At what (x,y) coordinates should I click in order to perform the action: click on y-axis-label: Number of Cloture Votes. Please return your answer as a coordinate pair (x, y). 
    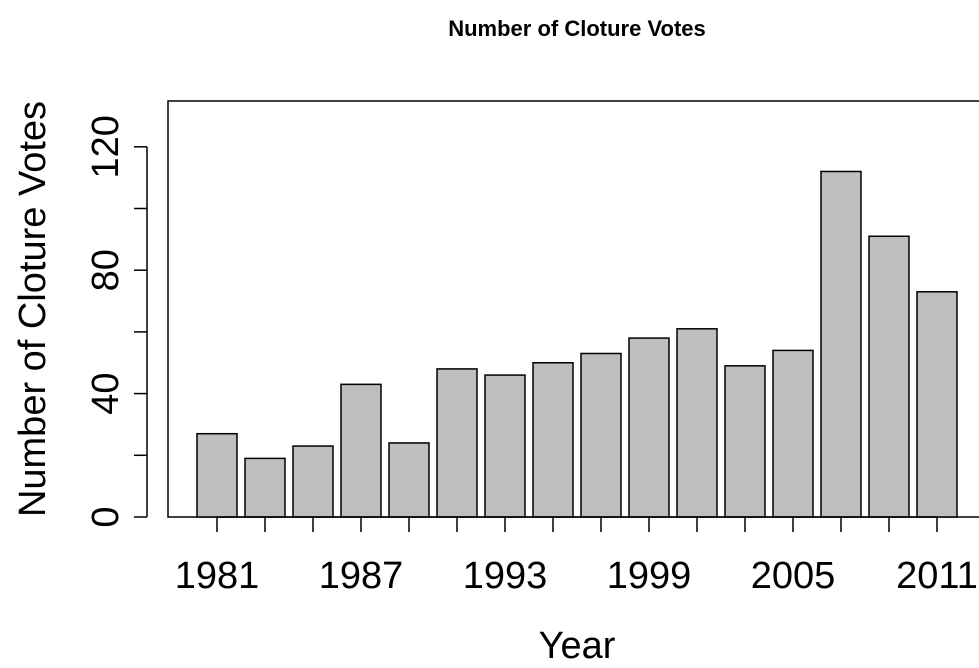
    Looking at the image, I should click on (33, 309).